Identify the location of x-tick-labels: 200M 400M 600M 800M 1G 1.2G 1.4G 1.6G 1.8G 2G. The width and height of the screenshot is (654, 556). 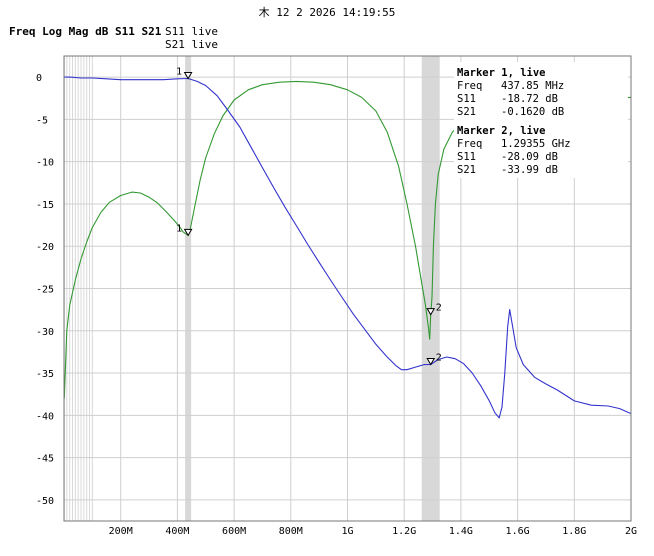
(373, 531).